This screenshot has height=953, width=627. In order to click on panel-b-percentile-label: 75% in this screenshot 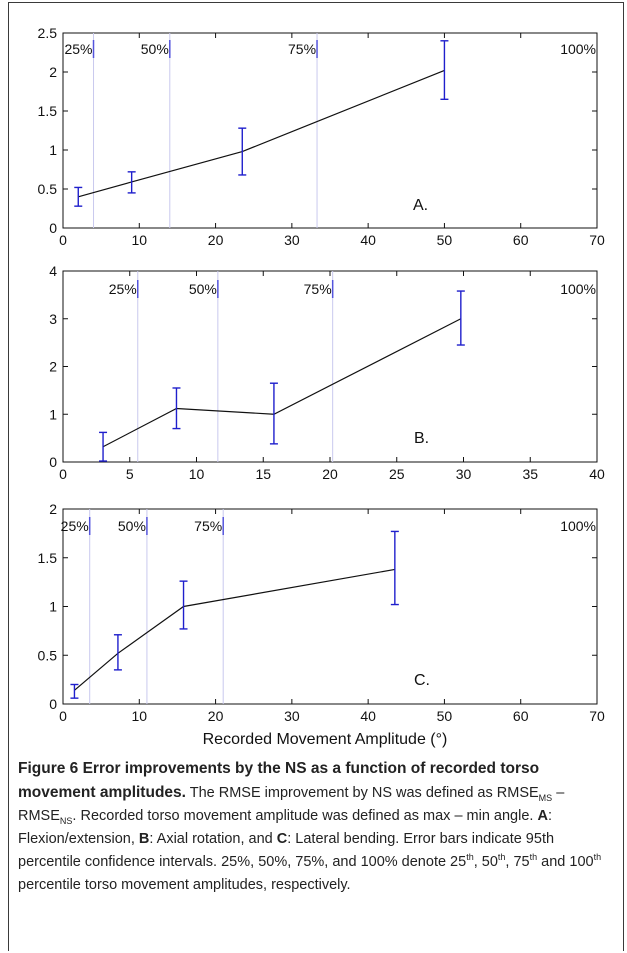, I will do `click(318, 289)`.